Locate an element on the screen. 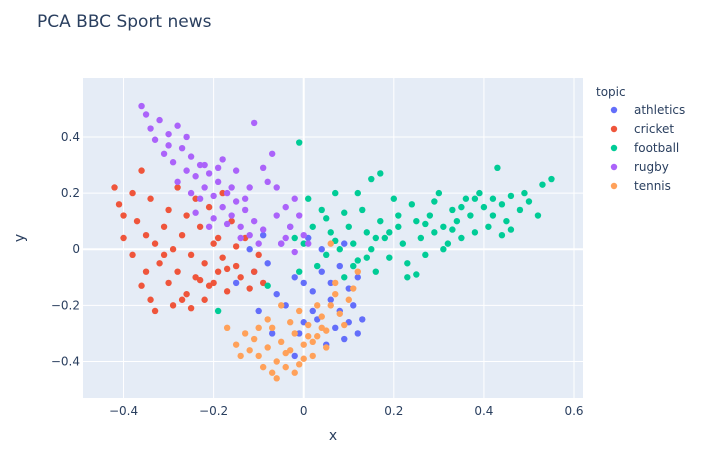 The height and width of the screenshot is (453, 701). legend-item-athletics: athletics is located at coordinates (659, 110).